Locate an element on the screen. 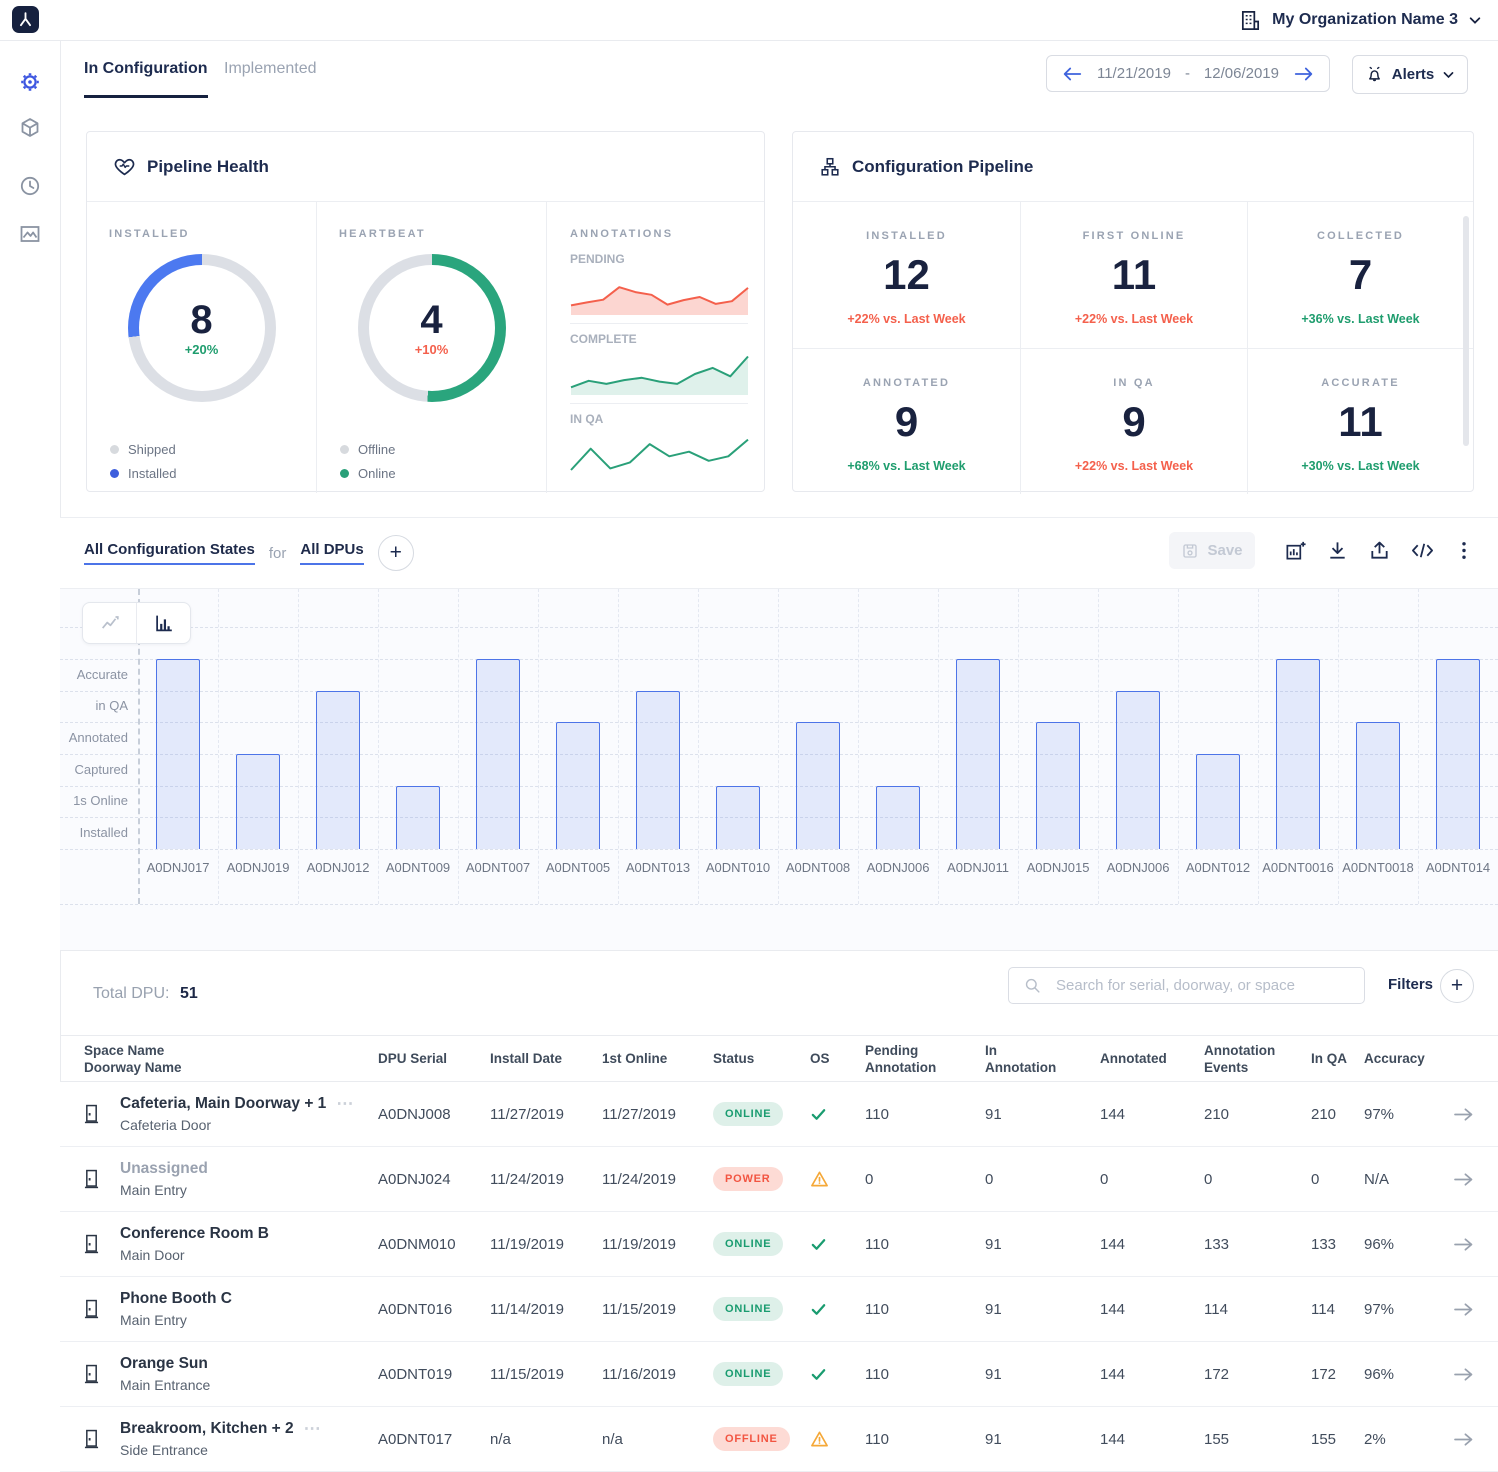 The image size is (1498, 1472). pipeline-metric: FIRST ONLINE 11 +22% vs. Last Week is located at coordinates (1133, 275).